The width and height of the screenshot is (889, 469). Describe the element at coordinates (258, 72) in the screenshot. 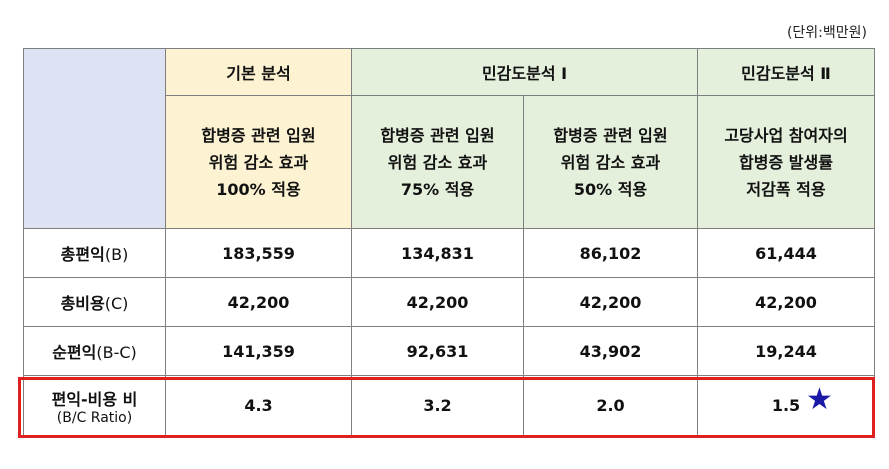

I see `header-basic-analysis: 기본 분석` at that location.